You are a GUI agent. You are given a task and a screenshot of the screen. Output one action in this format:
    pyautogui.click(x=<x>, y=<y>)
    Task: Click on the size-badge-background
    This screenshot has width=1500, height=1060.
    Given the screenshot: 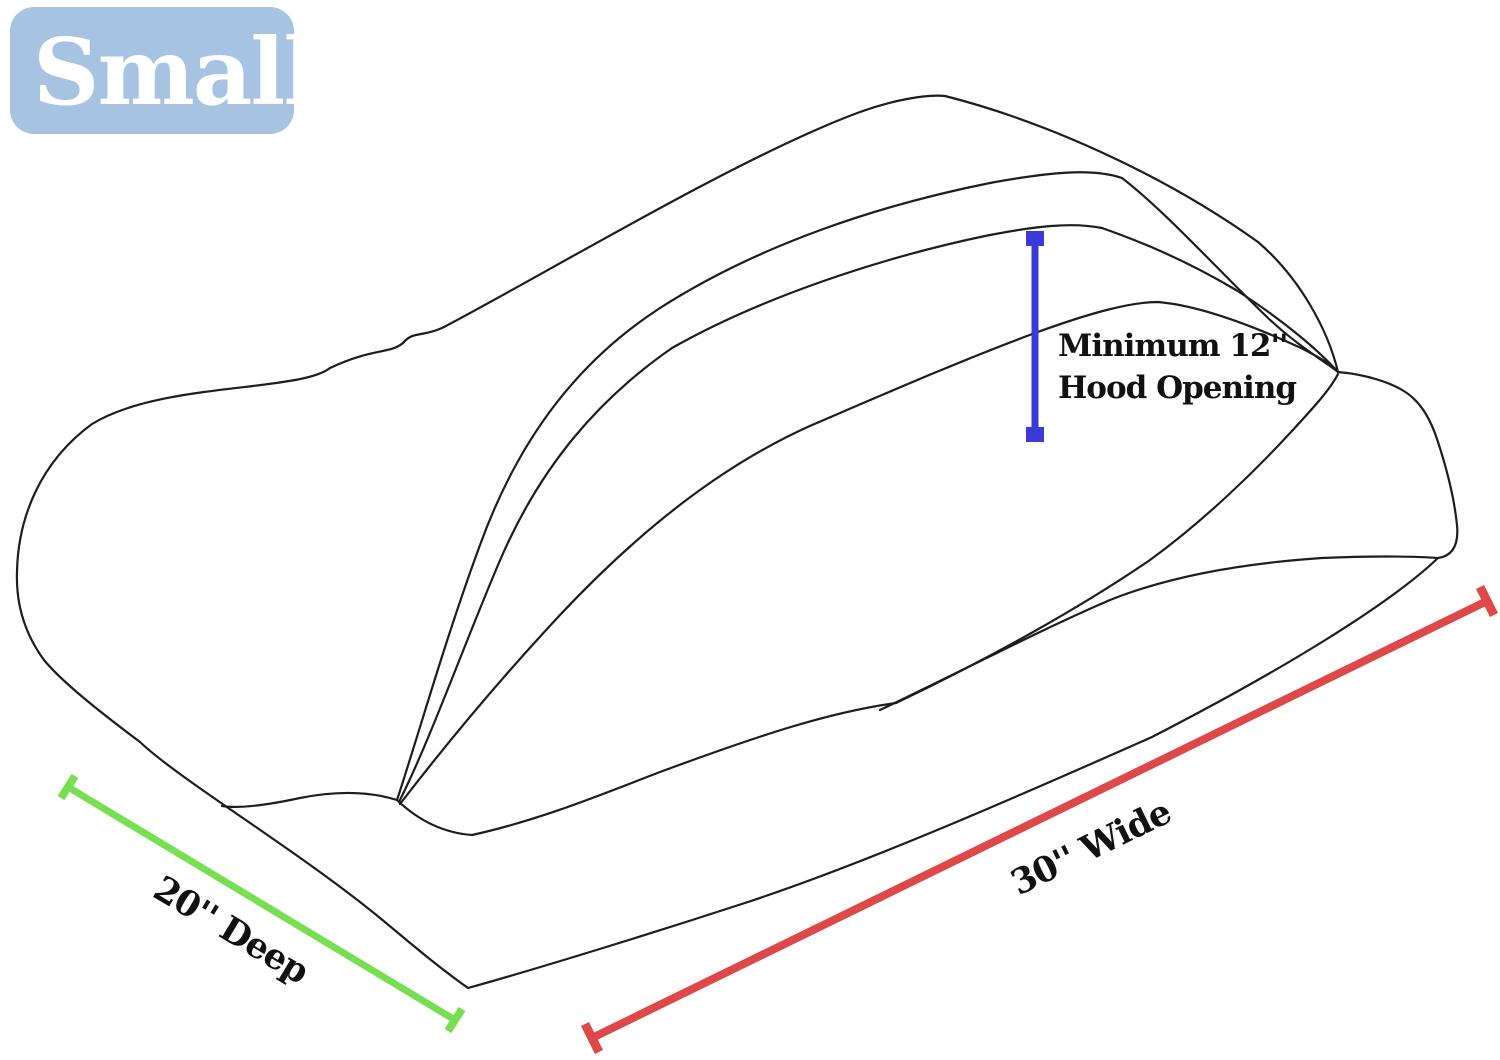 What is the action you would take?
    pyautogui.click(x=152, y=70)
    